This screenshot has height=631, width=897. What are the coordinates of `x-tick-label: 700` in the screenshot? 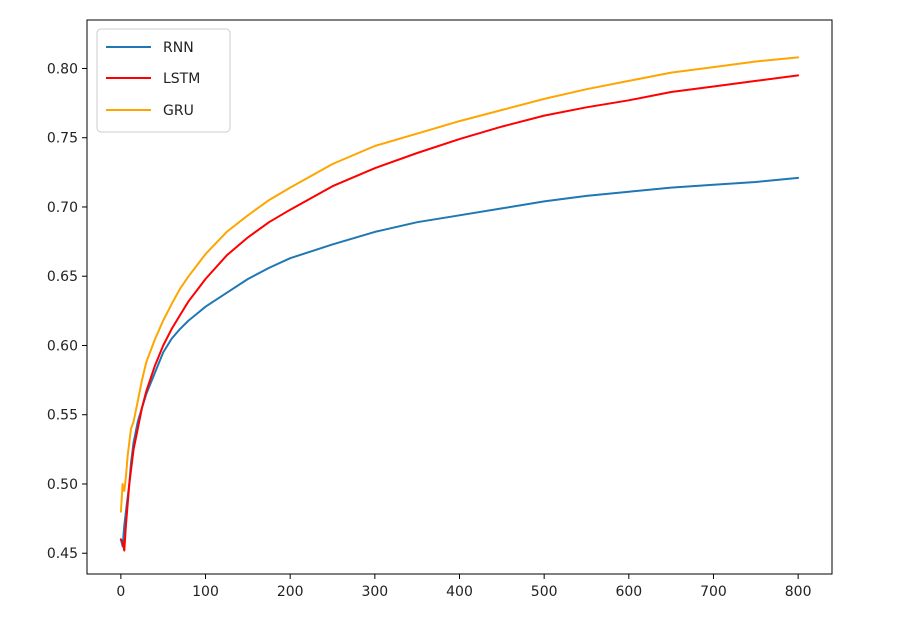 It's located at (713, 592).